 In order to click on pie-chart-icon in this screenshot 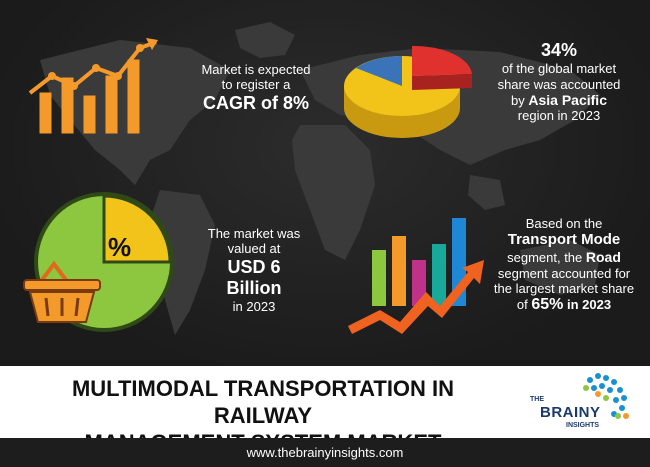, I will do `click(408, 91)`.